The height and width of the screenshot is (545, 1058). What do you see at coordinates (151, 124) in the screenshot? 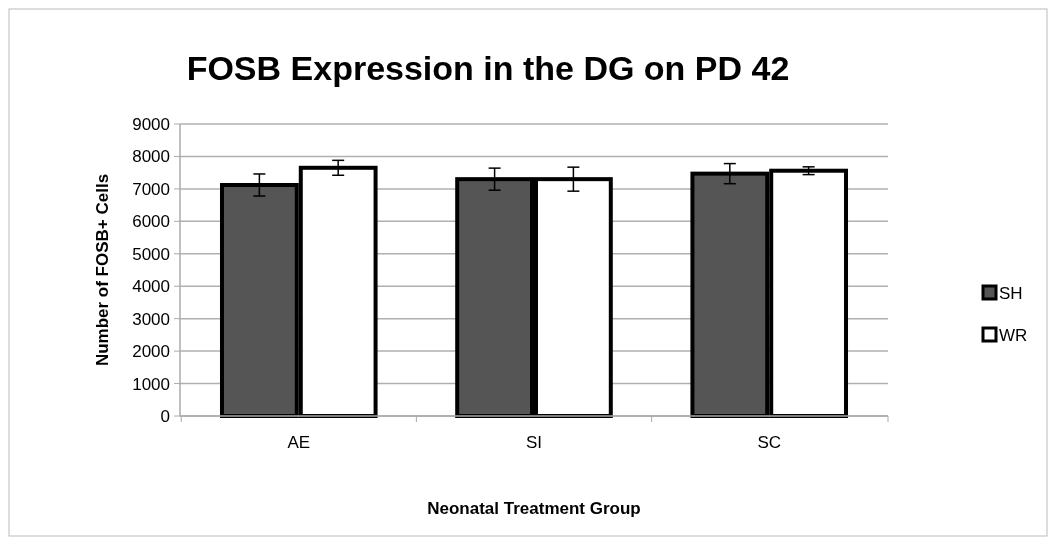
I see `y-tick-label: 9000` at bounding box center [151, 124].